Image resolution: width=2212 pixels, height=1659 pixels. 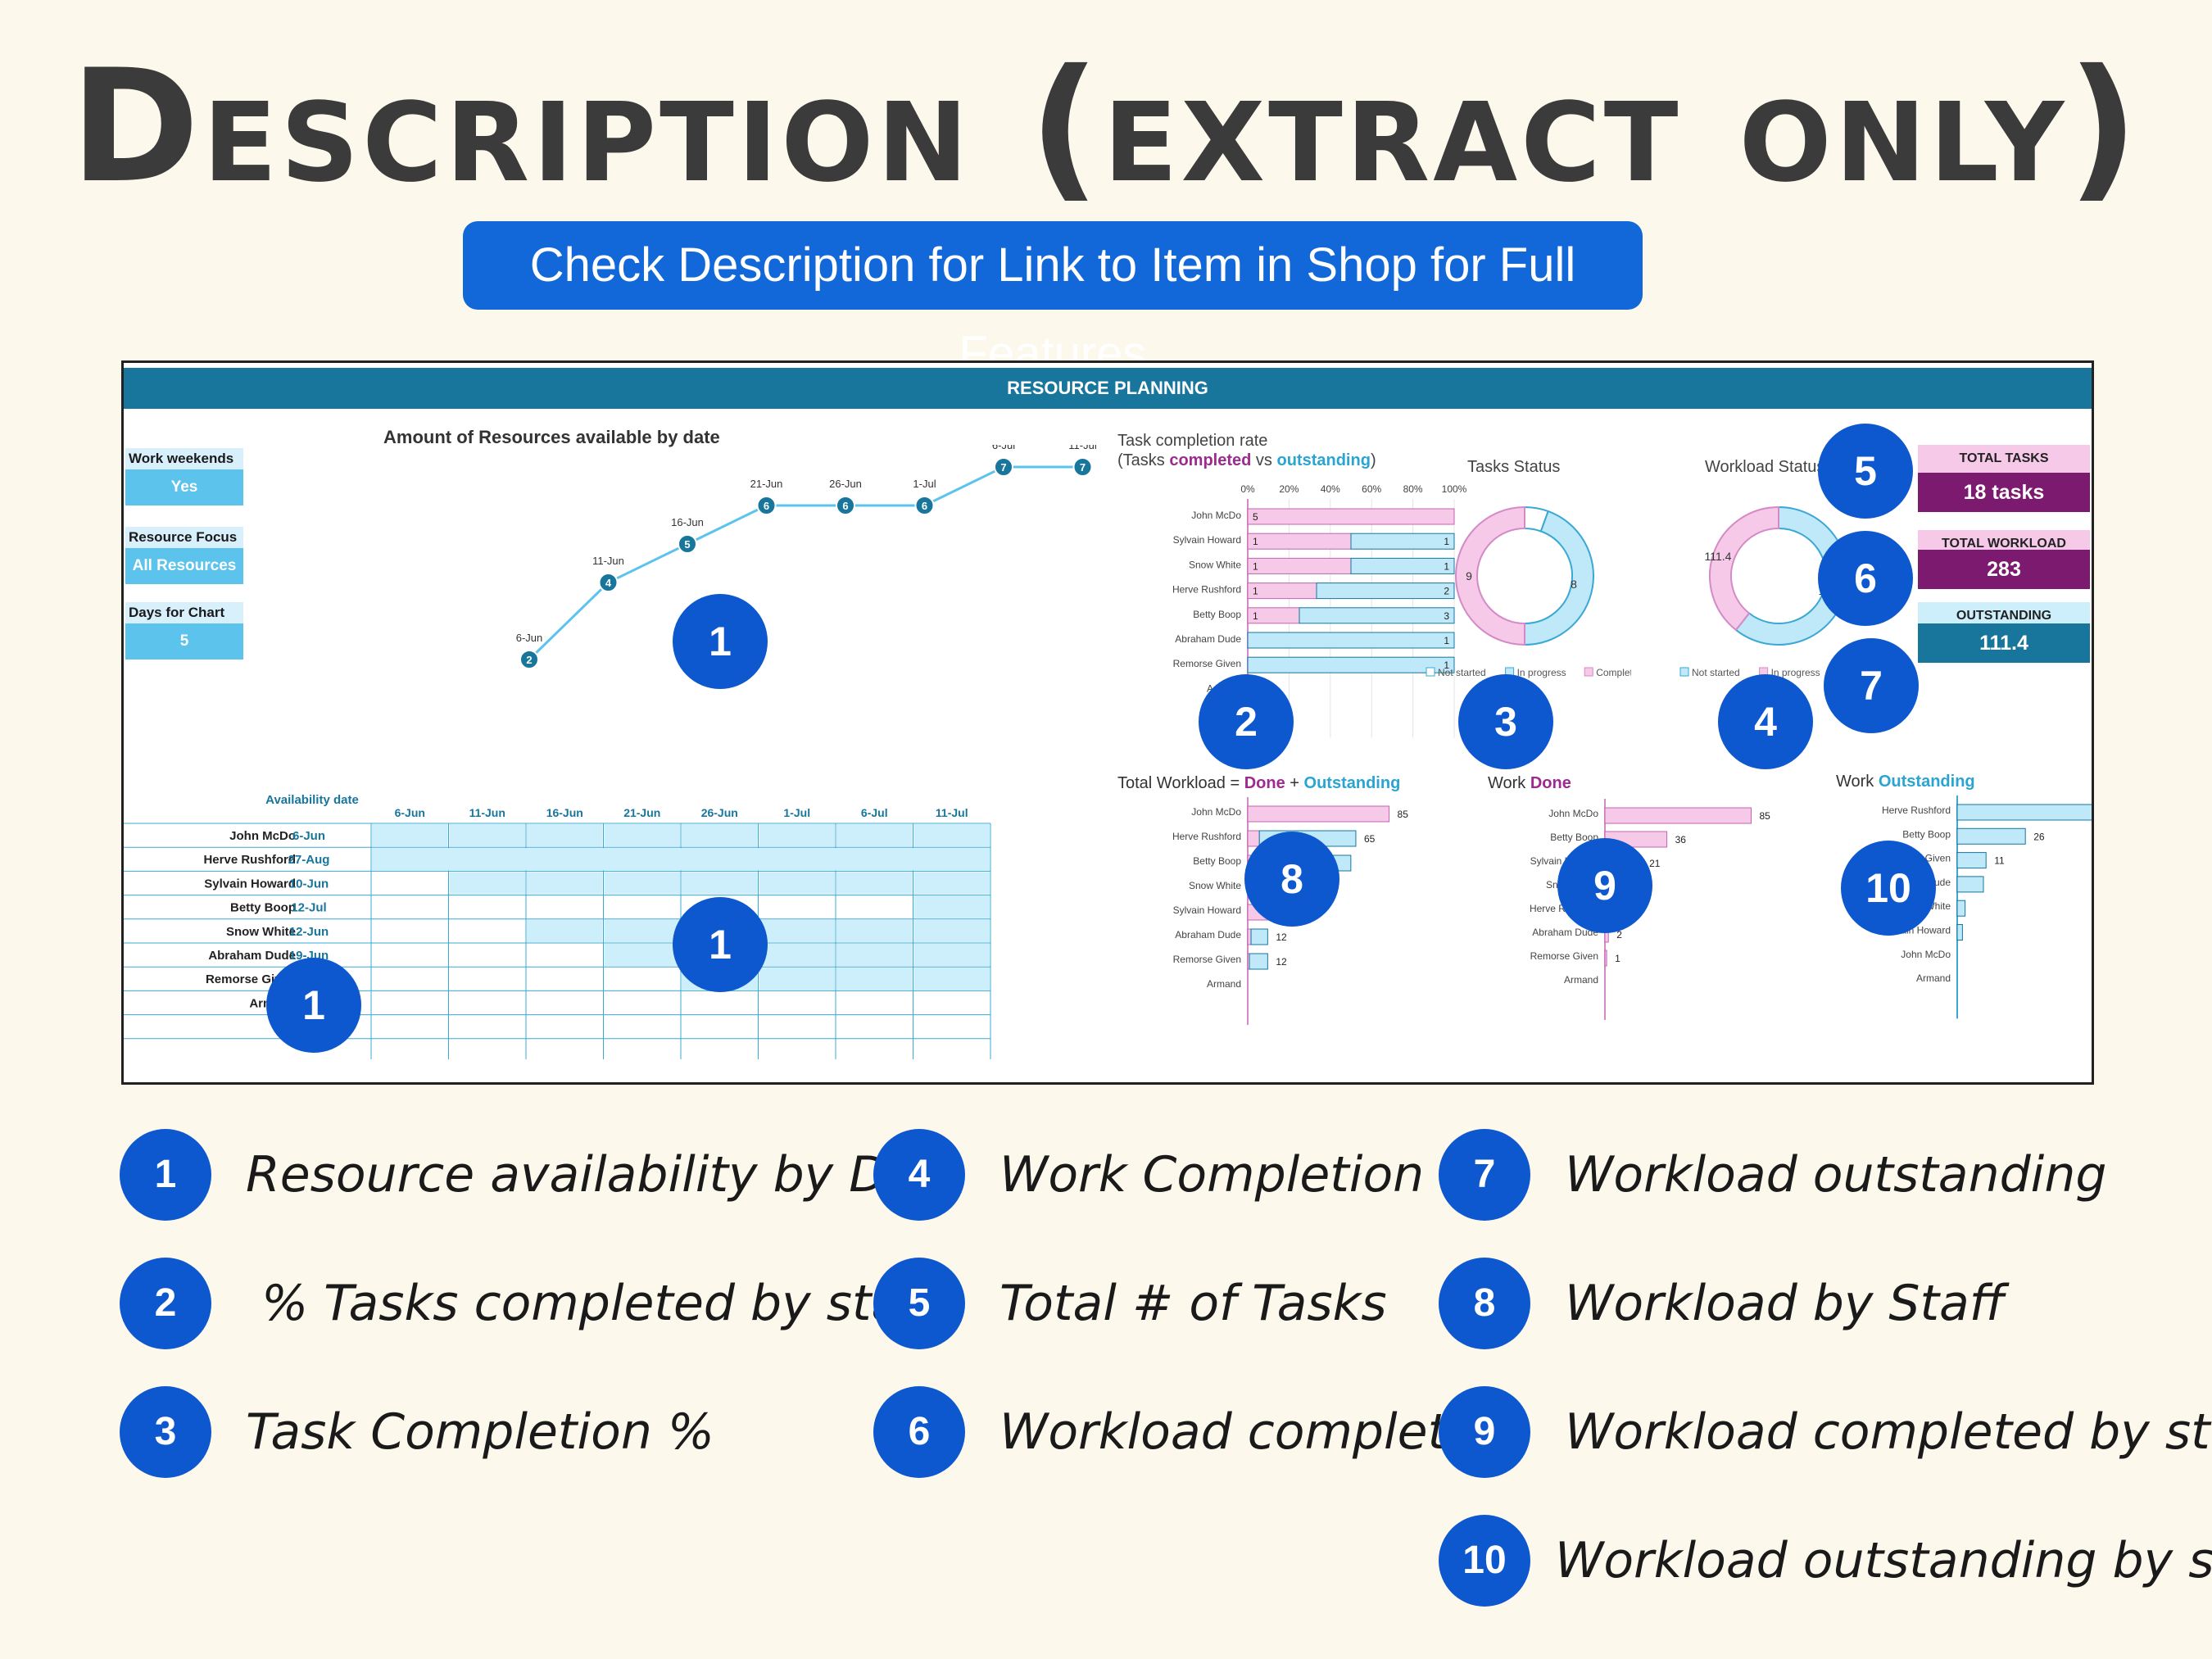 What do you see at coordinates (1681, 839) in the screenshot?
I see `bar-value: 36` at bounding box center [1681, 839].